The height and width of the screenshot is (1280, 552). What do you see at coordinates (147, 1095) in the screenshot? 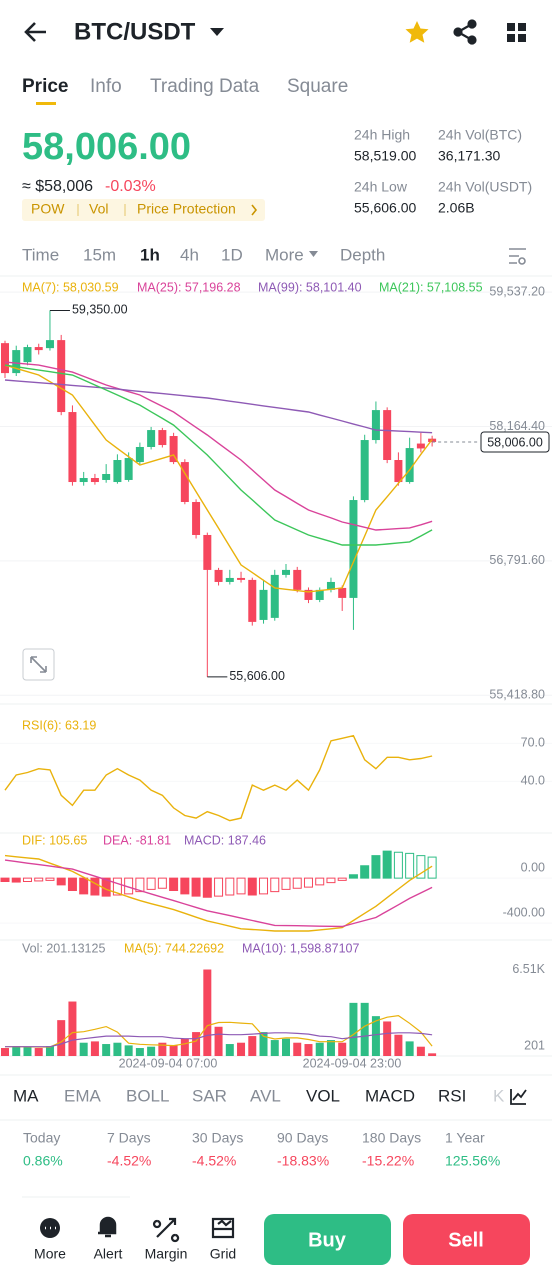
I see `indicator-tab: BOLL` at bounding box center [147, 1095].